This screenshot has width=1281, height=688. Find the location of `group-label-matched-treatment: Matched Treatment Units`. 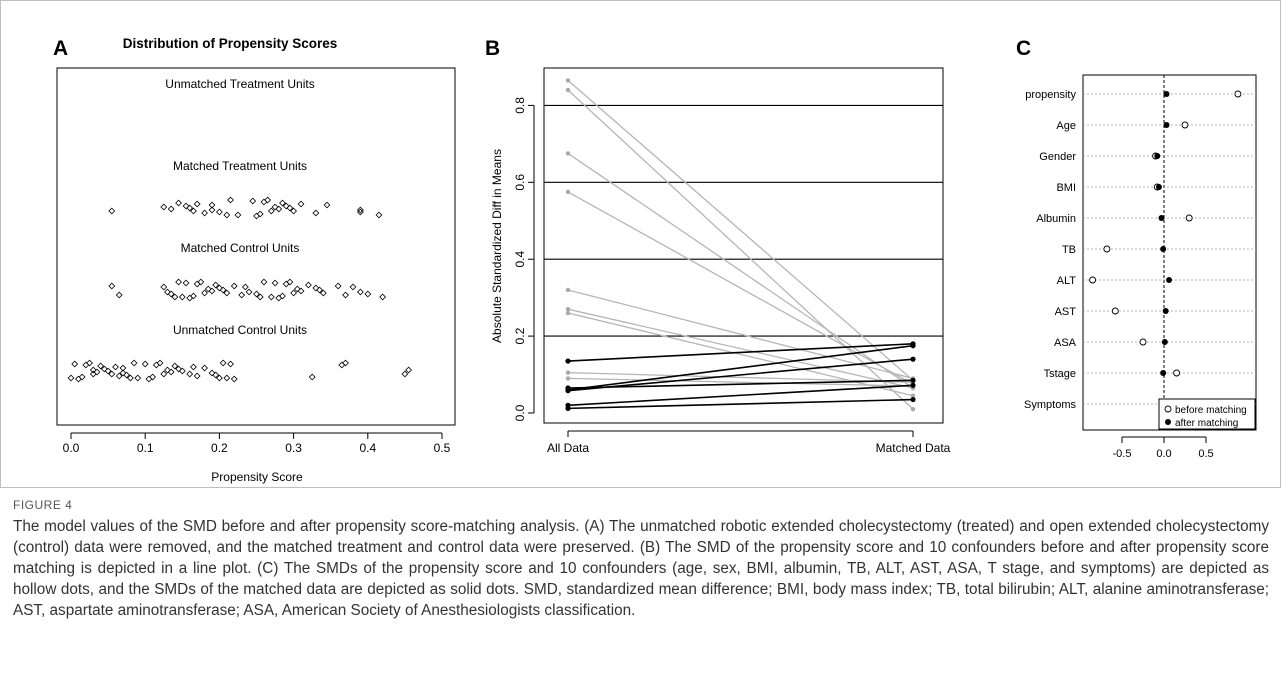

group-label-matched-treatment: Matched Treatment Units is located at coordinates (240, 166).